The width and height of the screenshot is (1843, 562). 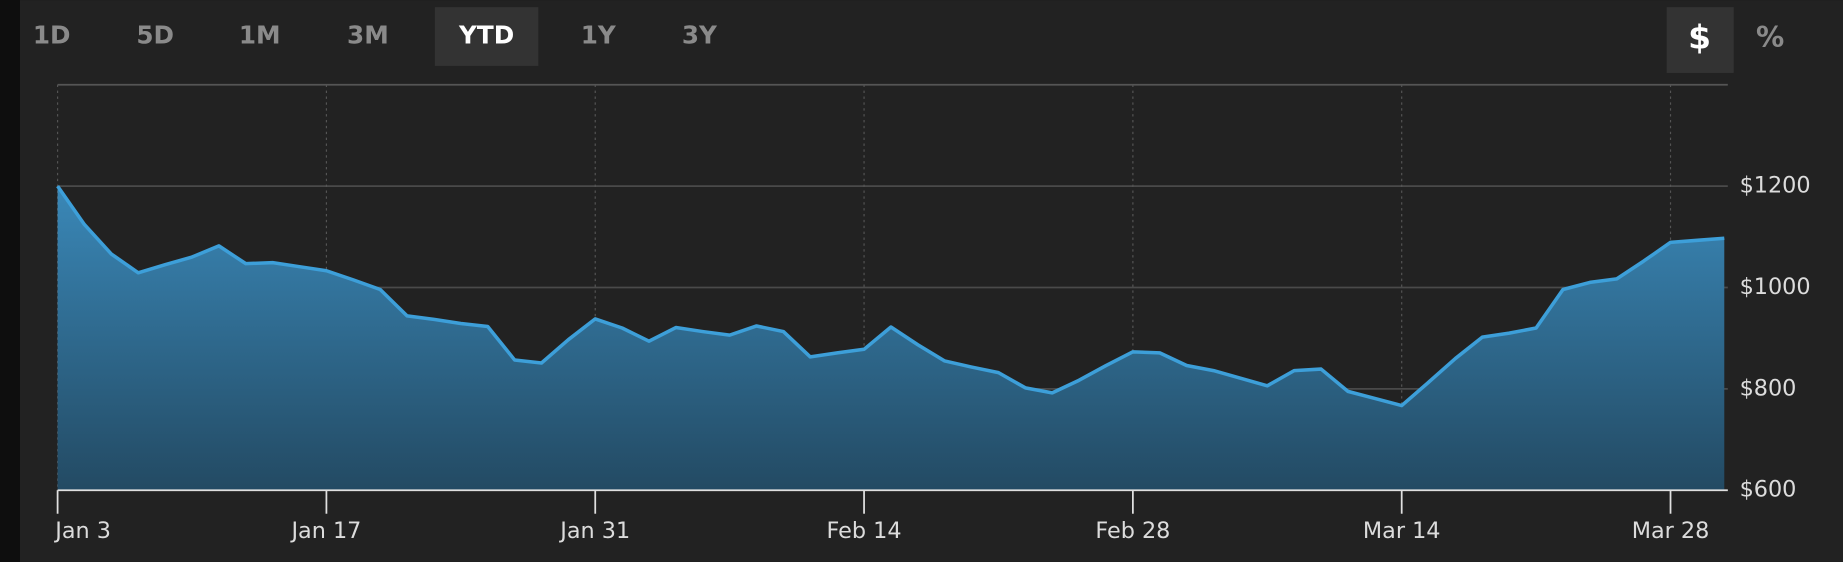 What do you see at coordinates (700, 35) in the screenshot?
I see `range-button: 3Y` at bounding box center [700, 35].